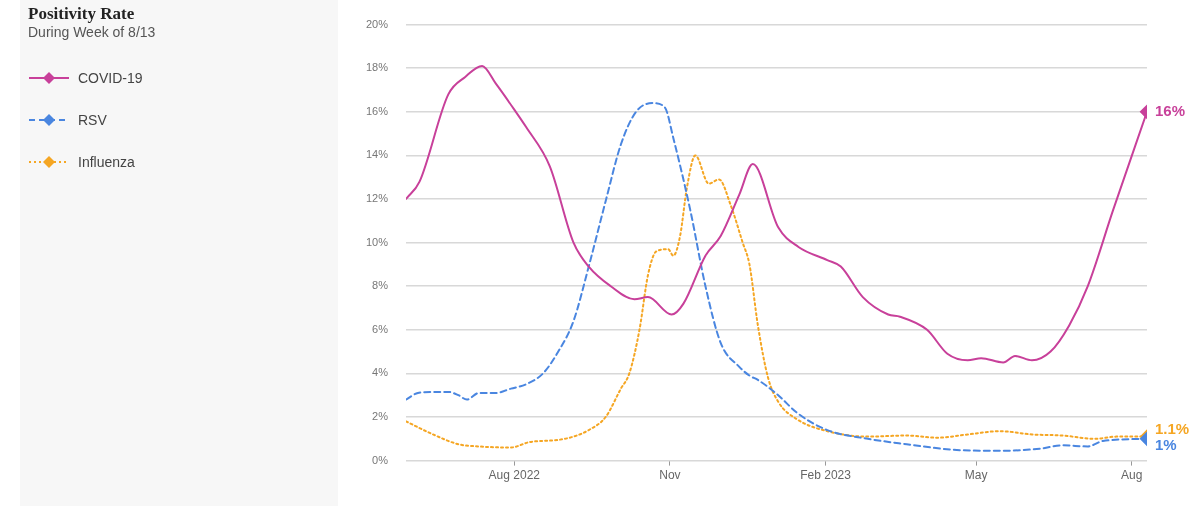  What do you see at coordinates (377, 67) in the screenshot?
I see `y-tick-label: 18%` at bounding box center [377, 67].